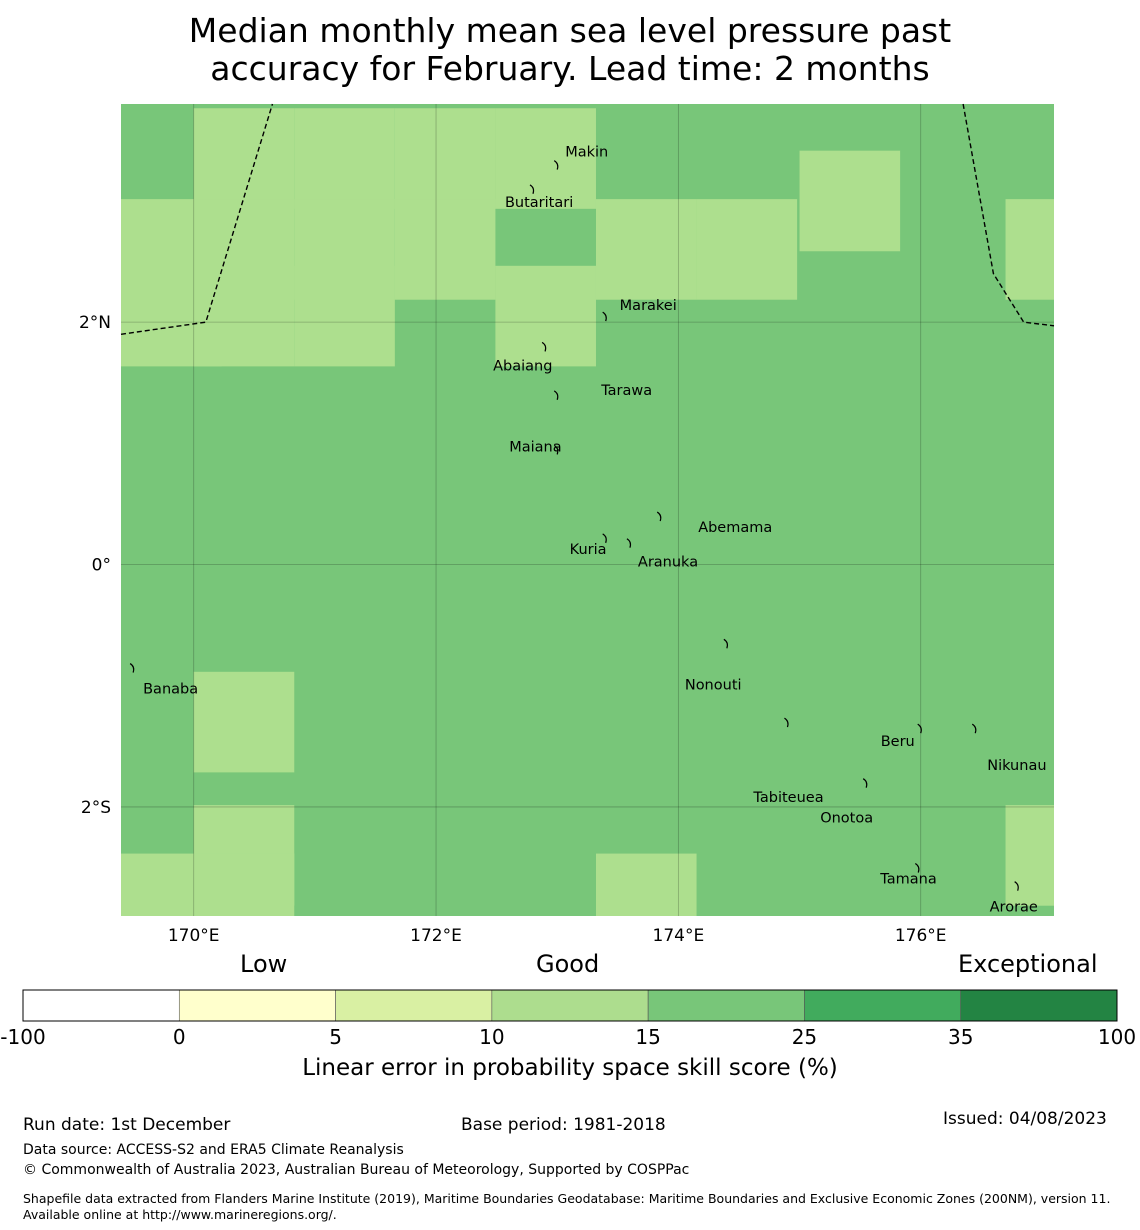 This screenshot has width=1140, height=1230. I want to click on colorbar, so click(570, 1005).